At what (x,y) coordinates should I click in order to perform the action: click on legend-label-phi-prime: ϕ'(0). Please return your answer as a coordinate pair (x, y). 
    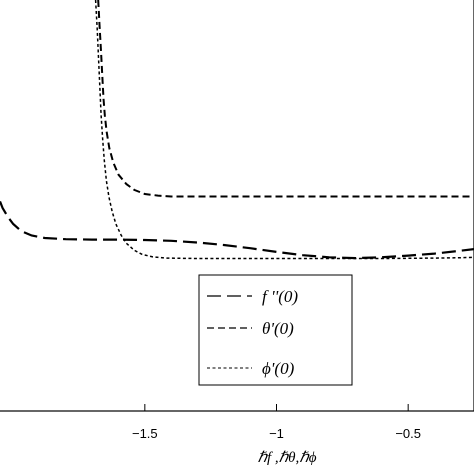
    Looking at the image, I should click on (278, 368).